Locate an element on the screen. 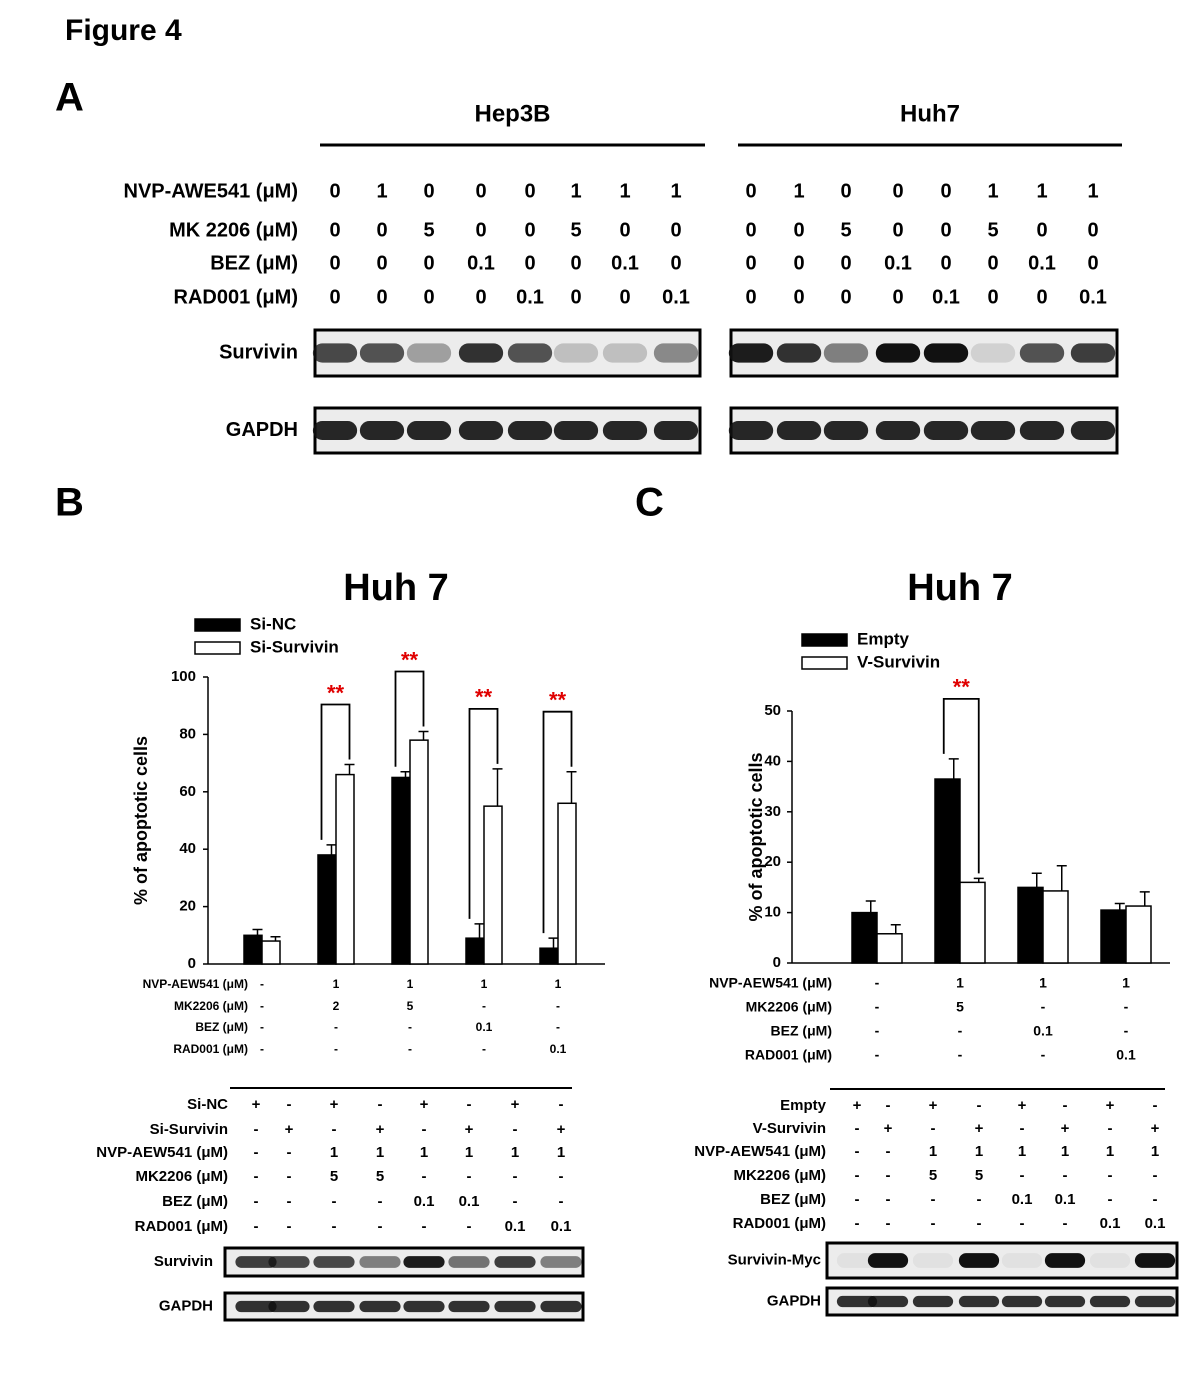 The height and width of the screenshot is (1378, 1200). blot-label: GAPDH is located at coordinates (186, 1305).